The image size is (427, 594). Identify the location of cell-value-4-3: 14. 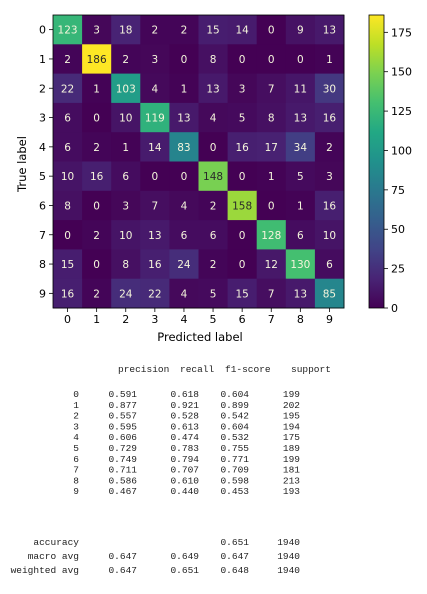
(155, 148).